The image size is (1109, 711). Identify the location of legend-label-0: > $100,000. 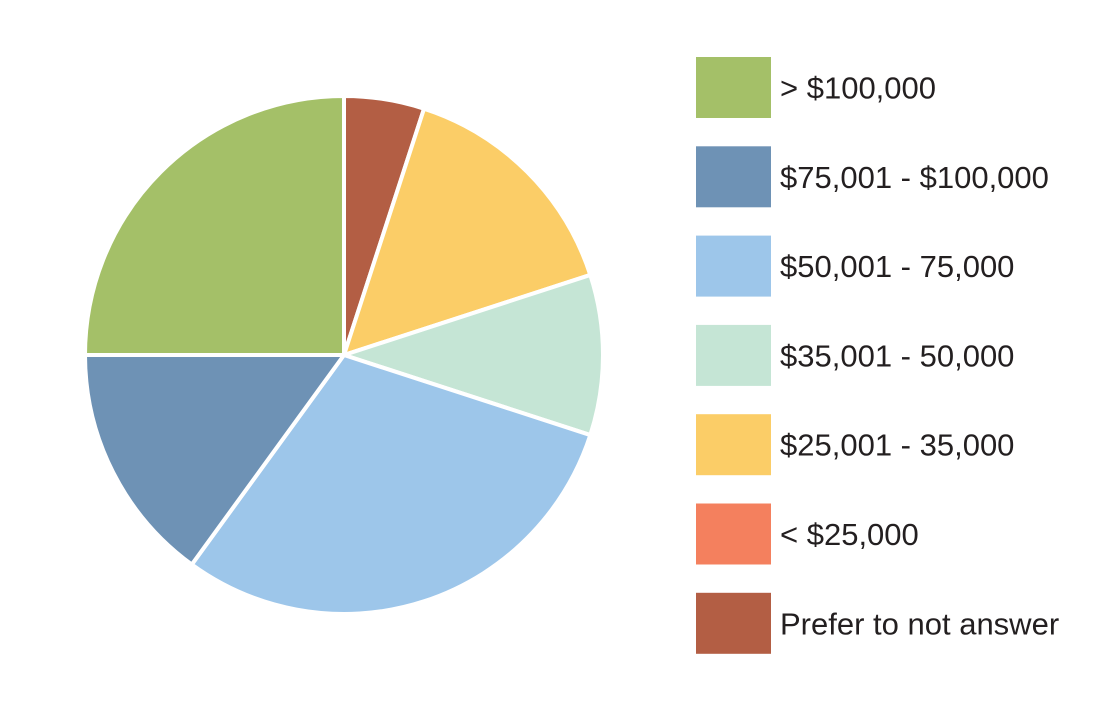
(858, 88).